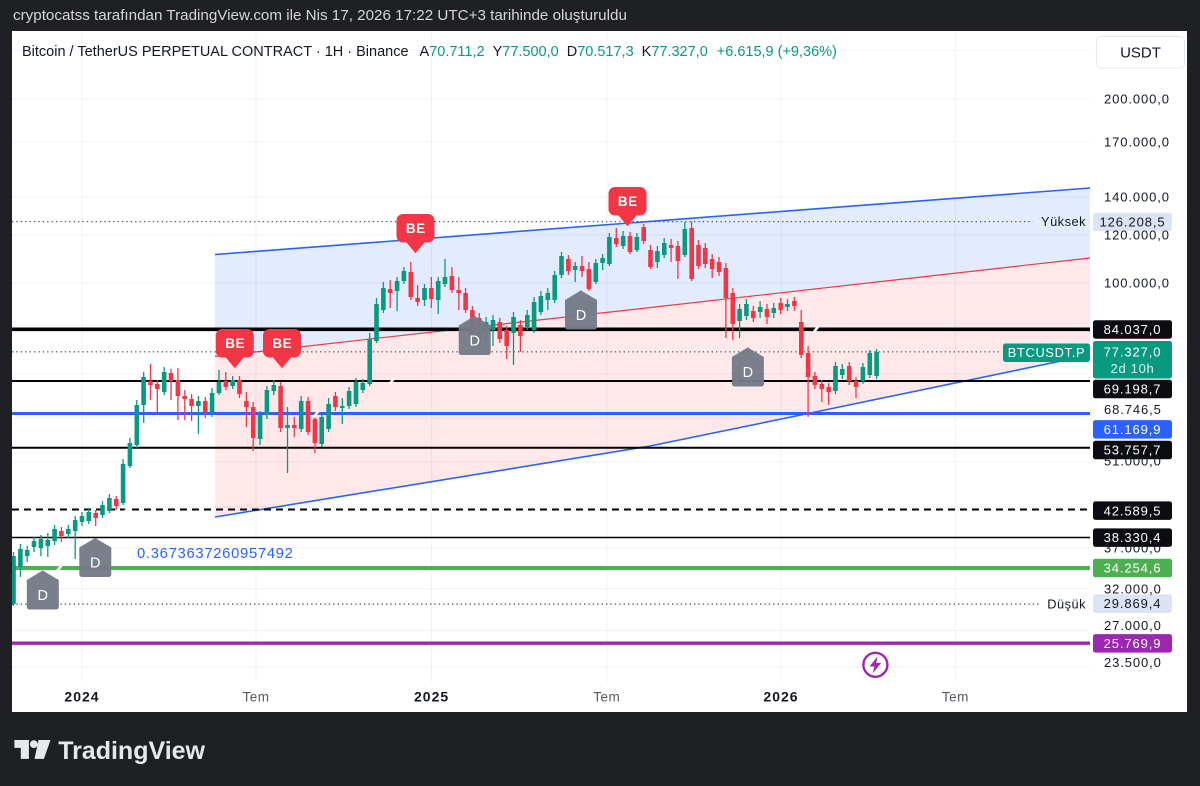 Image resolution: width=1200 pixels, height=786 pixels. Describe the element at coordinates (1133, 510) in the screenshot. I see `svg-text: 42.589,5` at that location.